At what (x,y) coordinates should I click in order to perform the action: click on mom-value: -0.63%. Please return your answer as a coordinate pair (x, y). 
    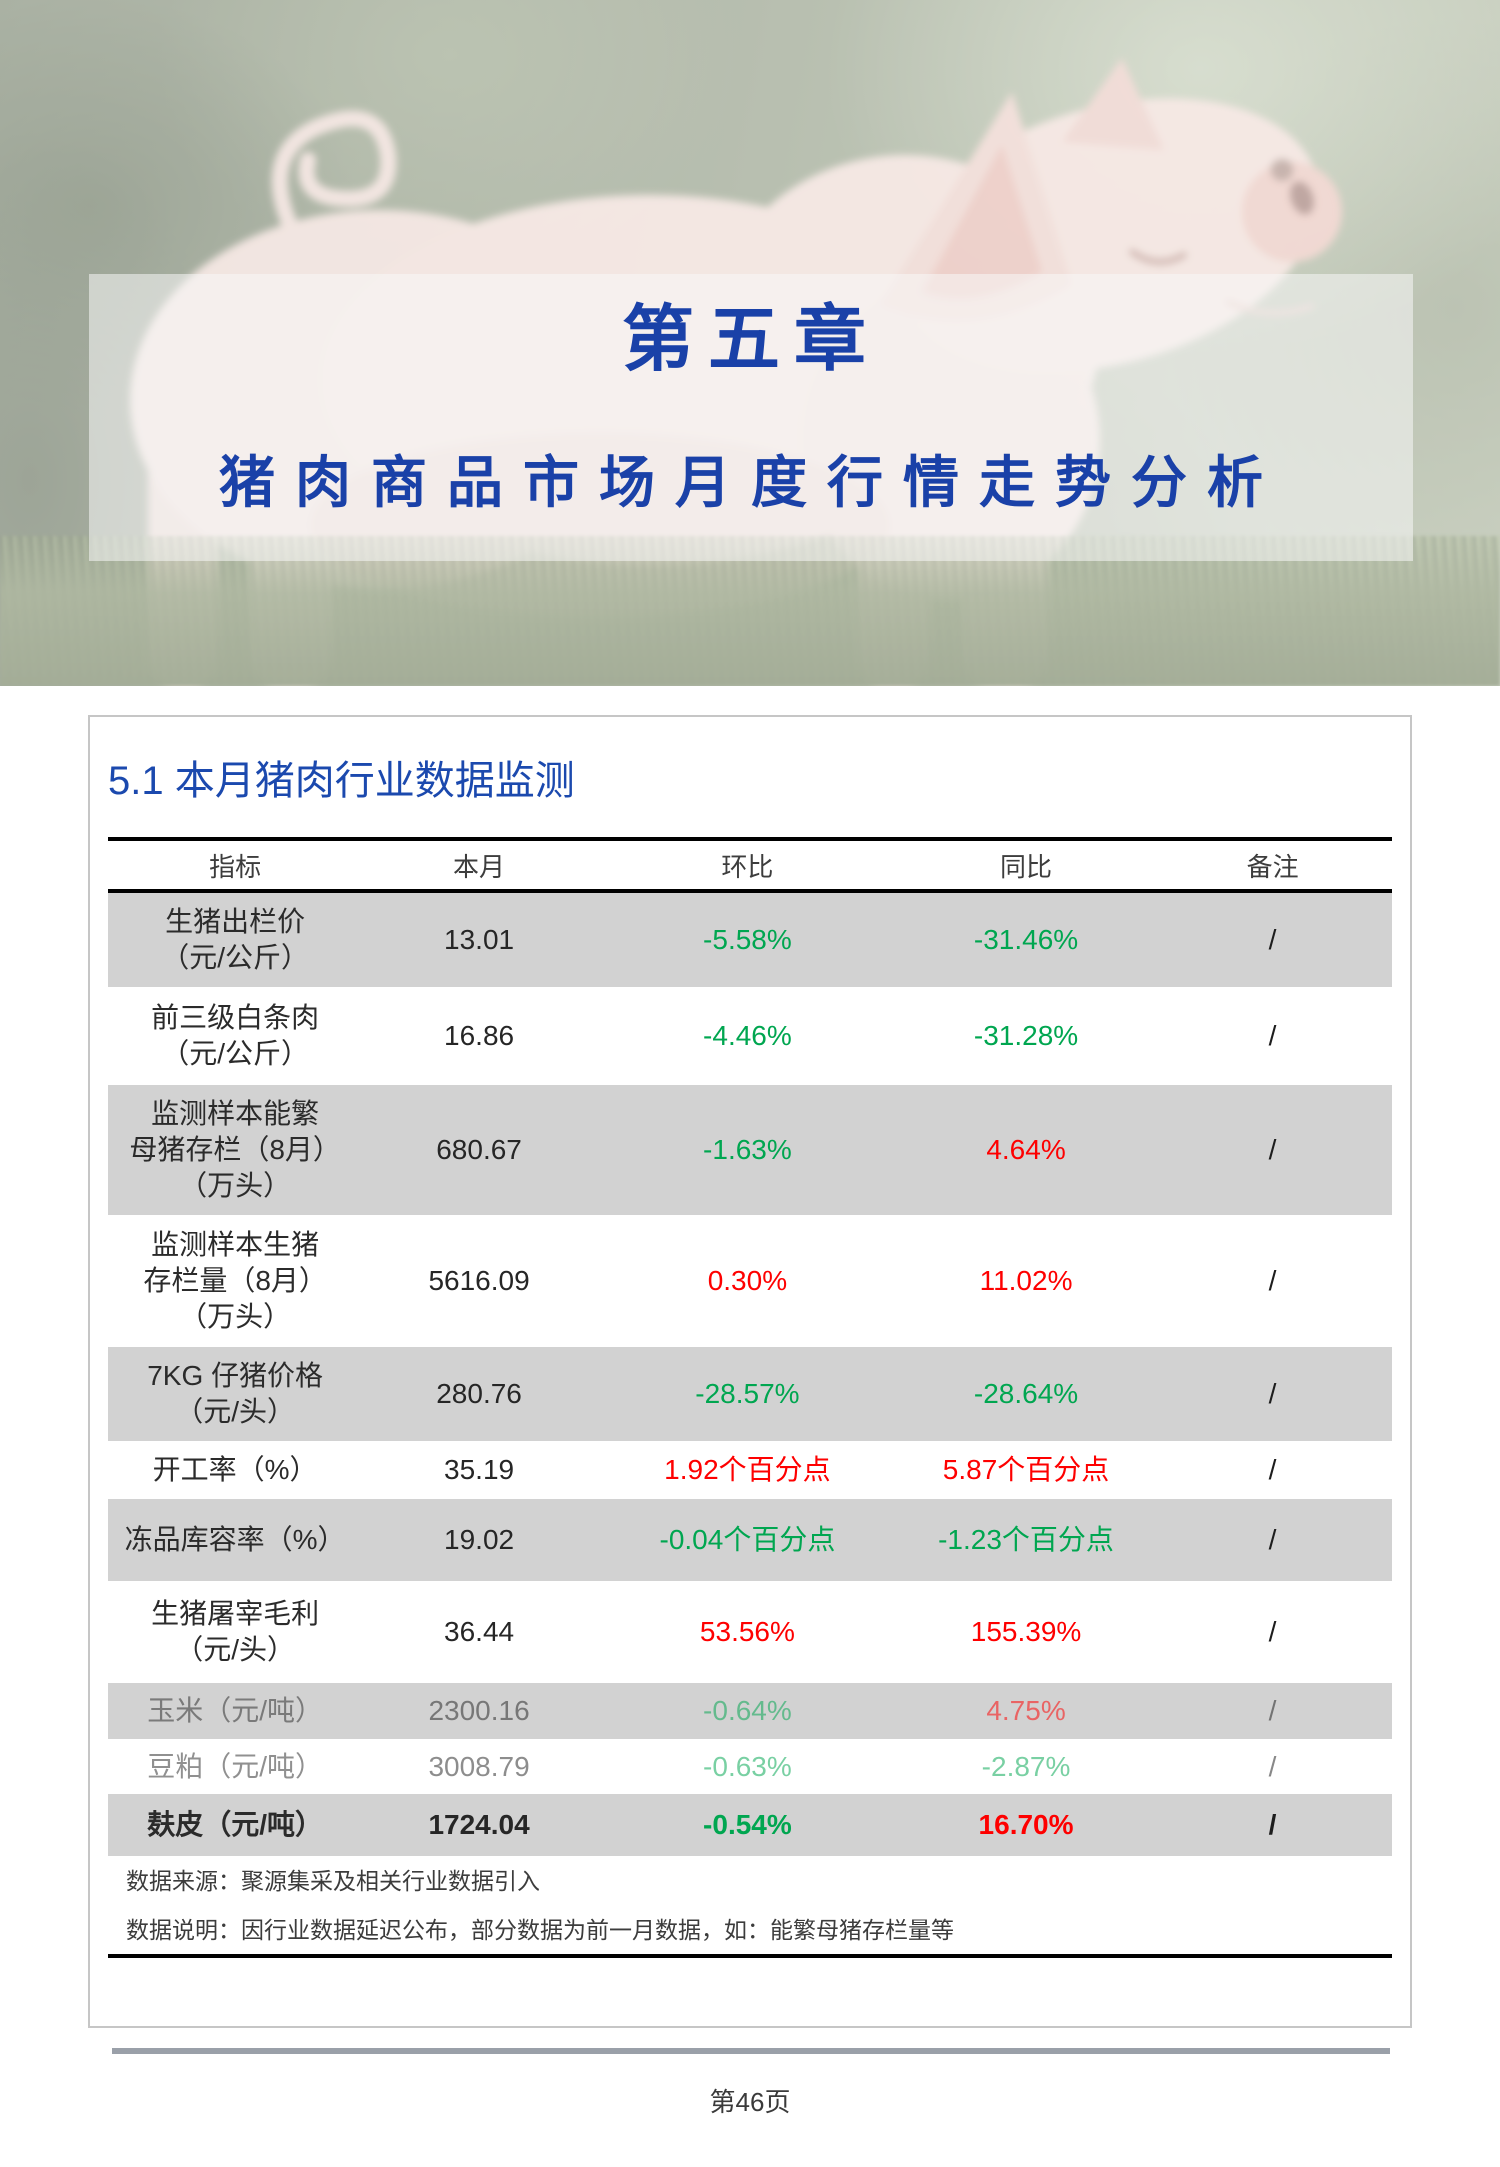
    Looking at the image, I should click on (747, 1766).